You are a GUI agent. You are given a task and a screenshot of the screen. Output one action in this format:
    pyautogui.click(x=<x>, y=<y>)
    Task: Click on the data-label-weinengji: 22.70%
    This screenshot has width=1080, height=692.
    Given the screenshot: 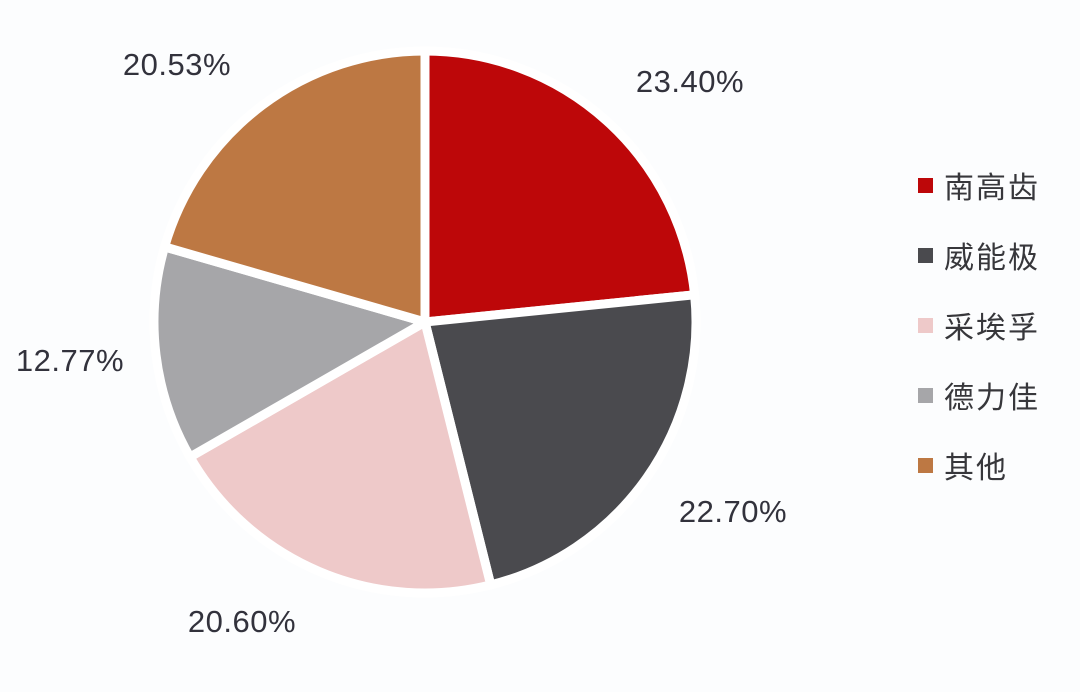 What is the action you would take?
    pyautogui.click(x=733, y=511)
    